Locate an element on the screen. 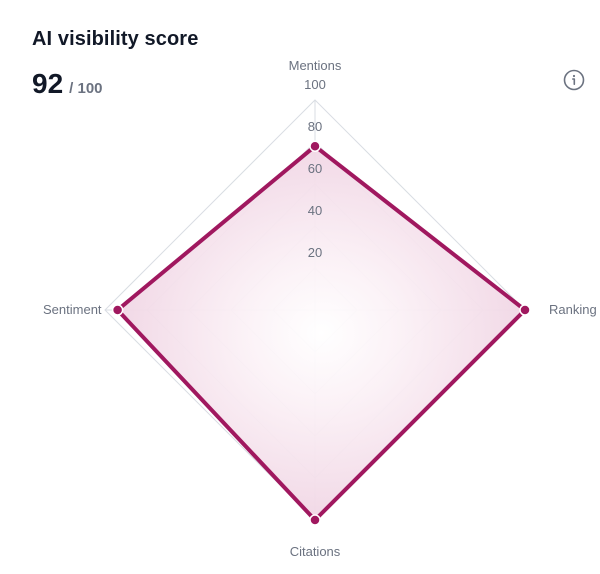 This screenshot has width=600, height=574. radar-ticks: 20 40 60 80 100 is located at coordinates (315, 168).